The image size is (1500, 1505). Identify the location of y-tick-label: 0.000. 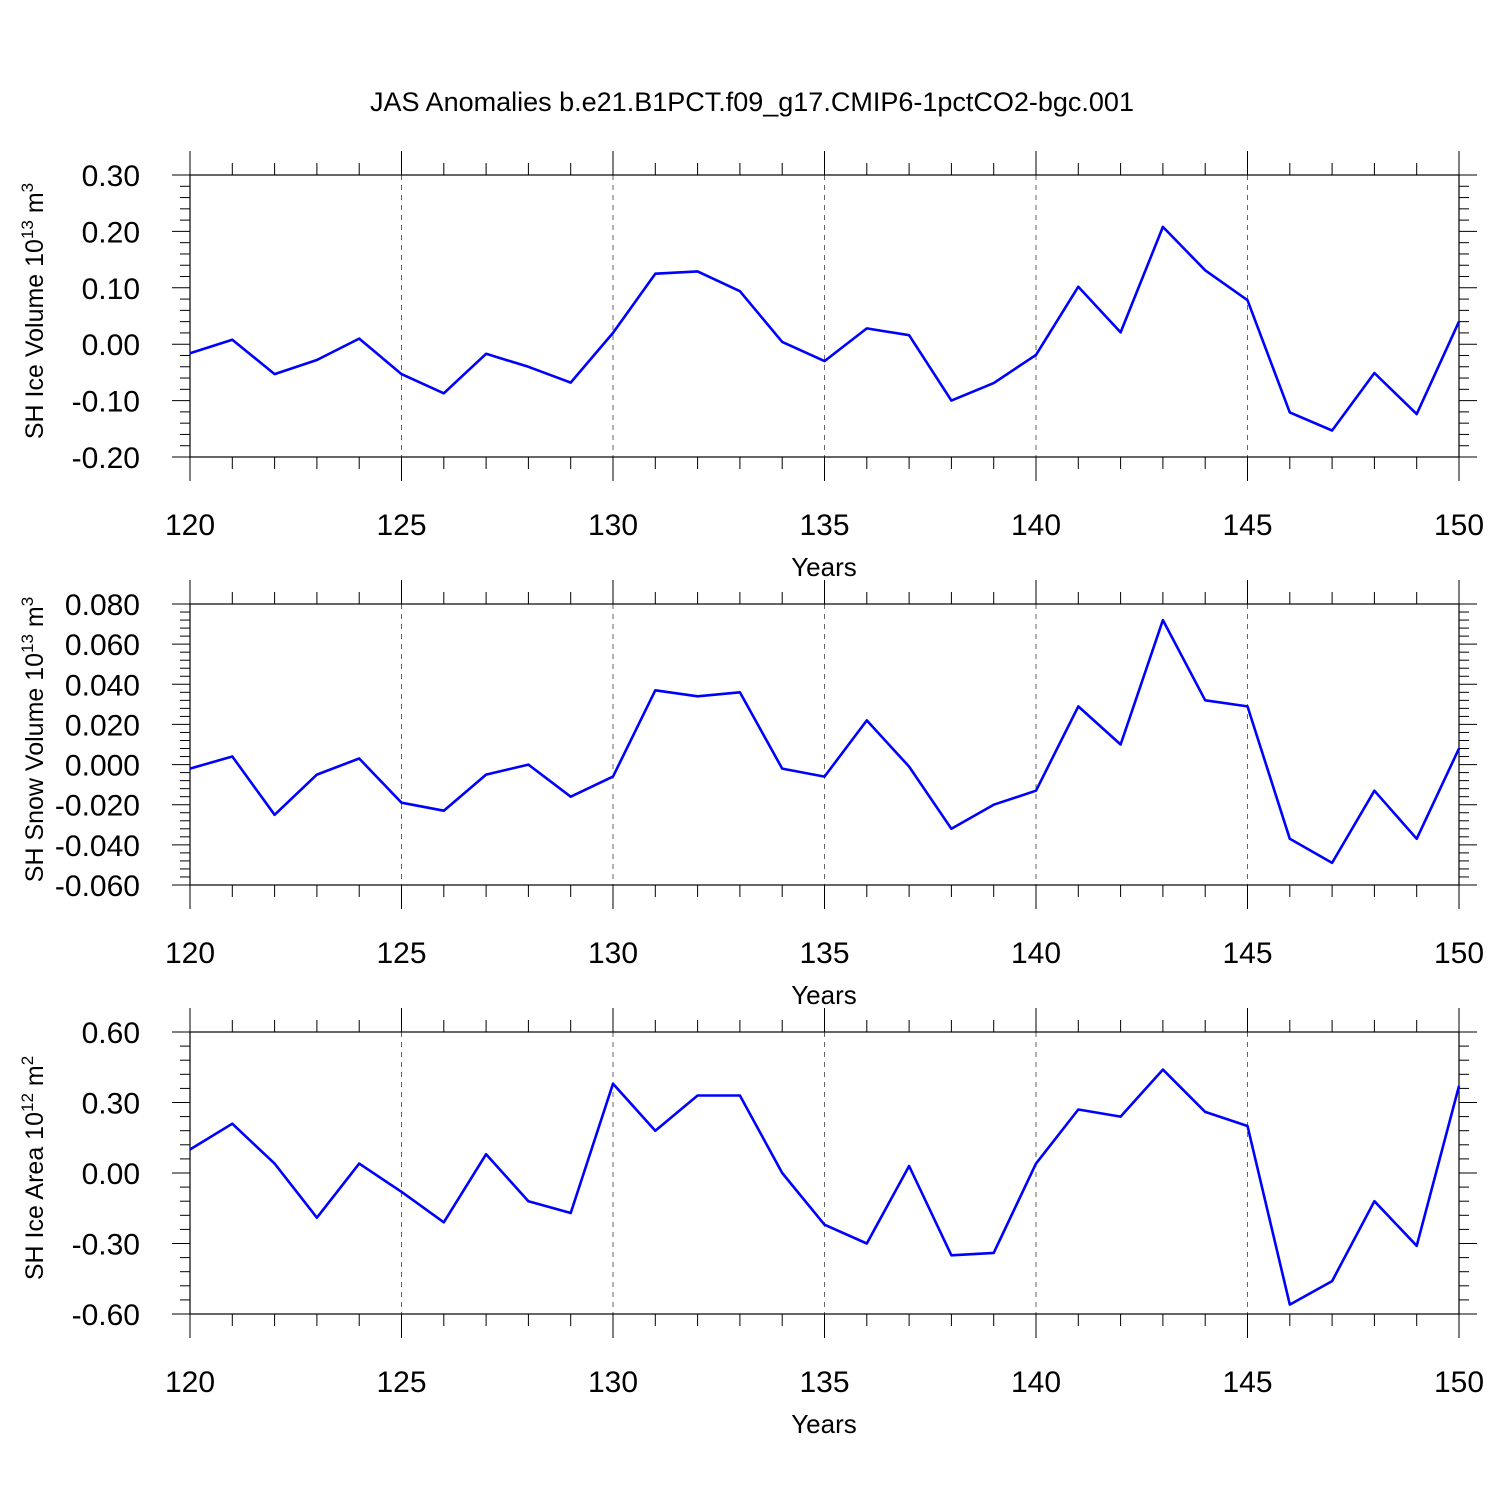
(102, 766).